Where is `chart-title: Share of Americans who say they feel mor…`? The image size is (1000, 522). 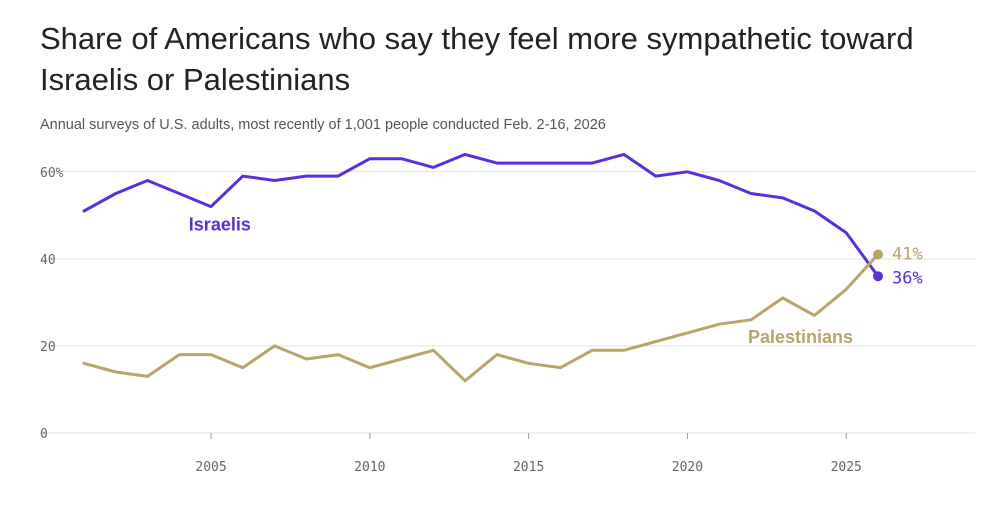 chart-title: Share of Americans who say they feel mor… is located at coordinates (477, 59).